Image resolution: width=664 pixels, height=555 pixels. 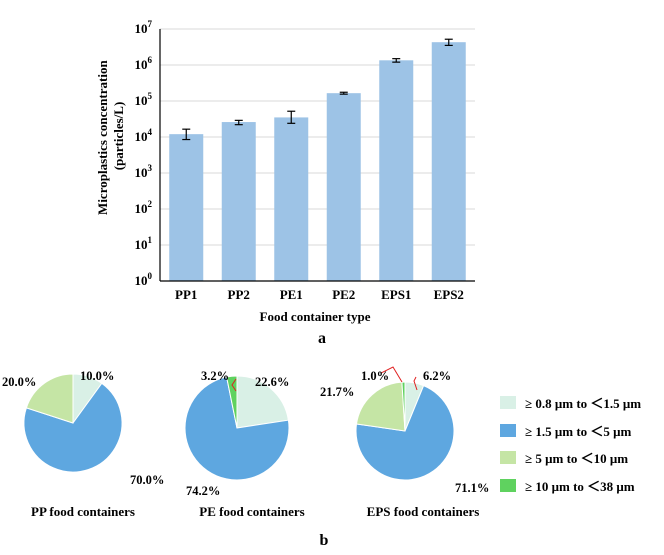 What do you see at coordinates (577, 458) in the screenshot?
I see `legend-label: ≥ 5 μm to ＜10 μm` at bounding box center [577, 458].